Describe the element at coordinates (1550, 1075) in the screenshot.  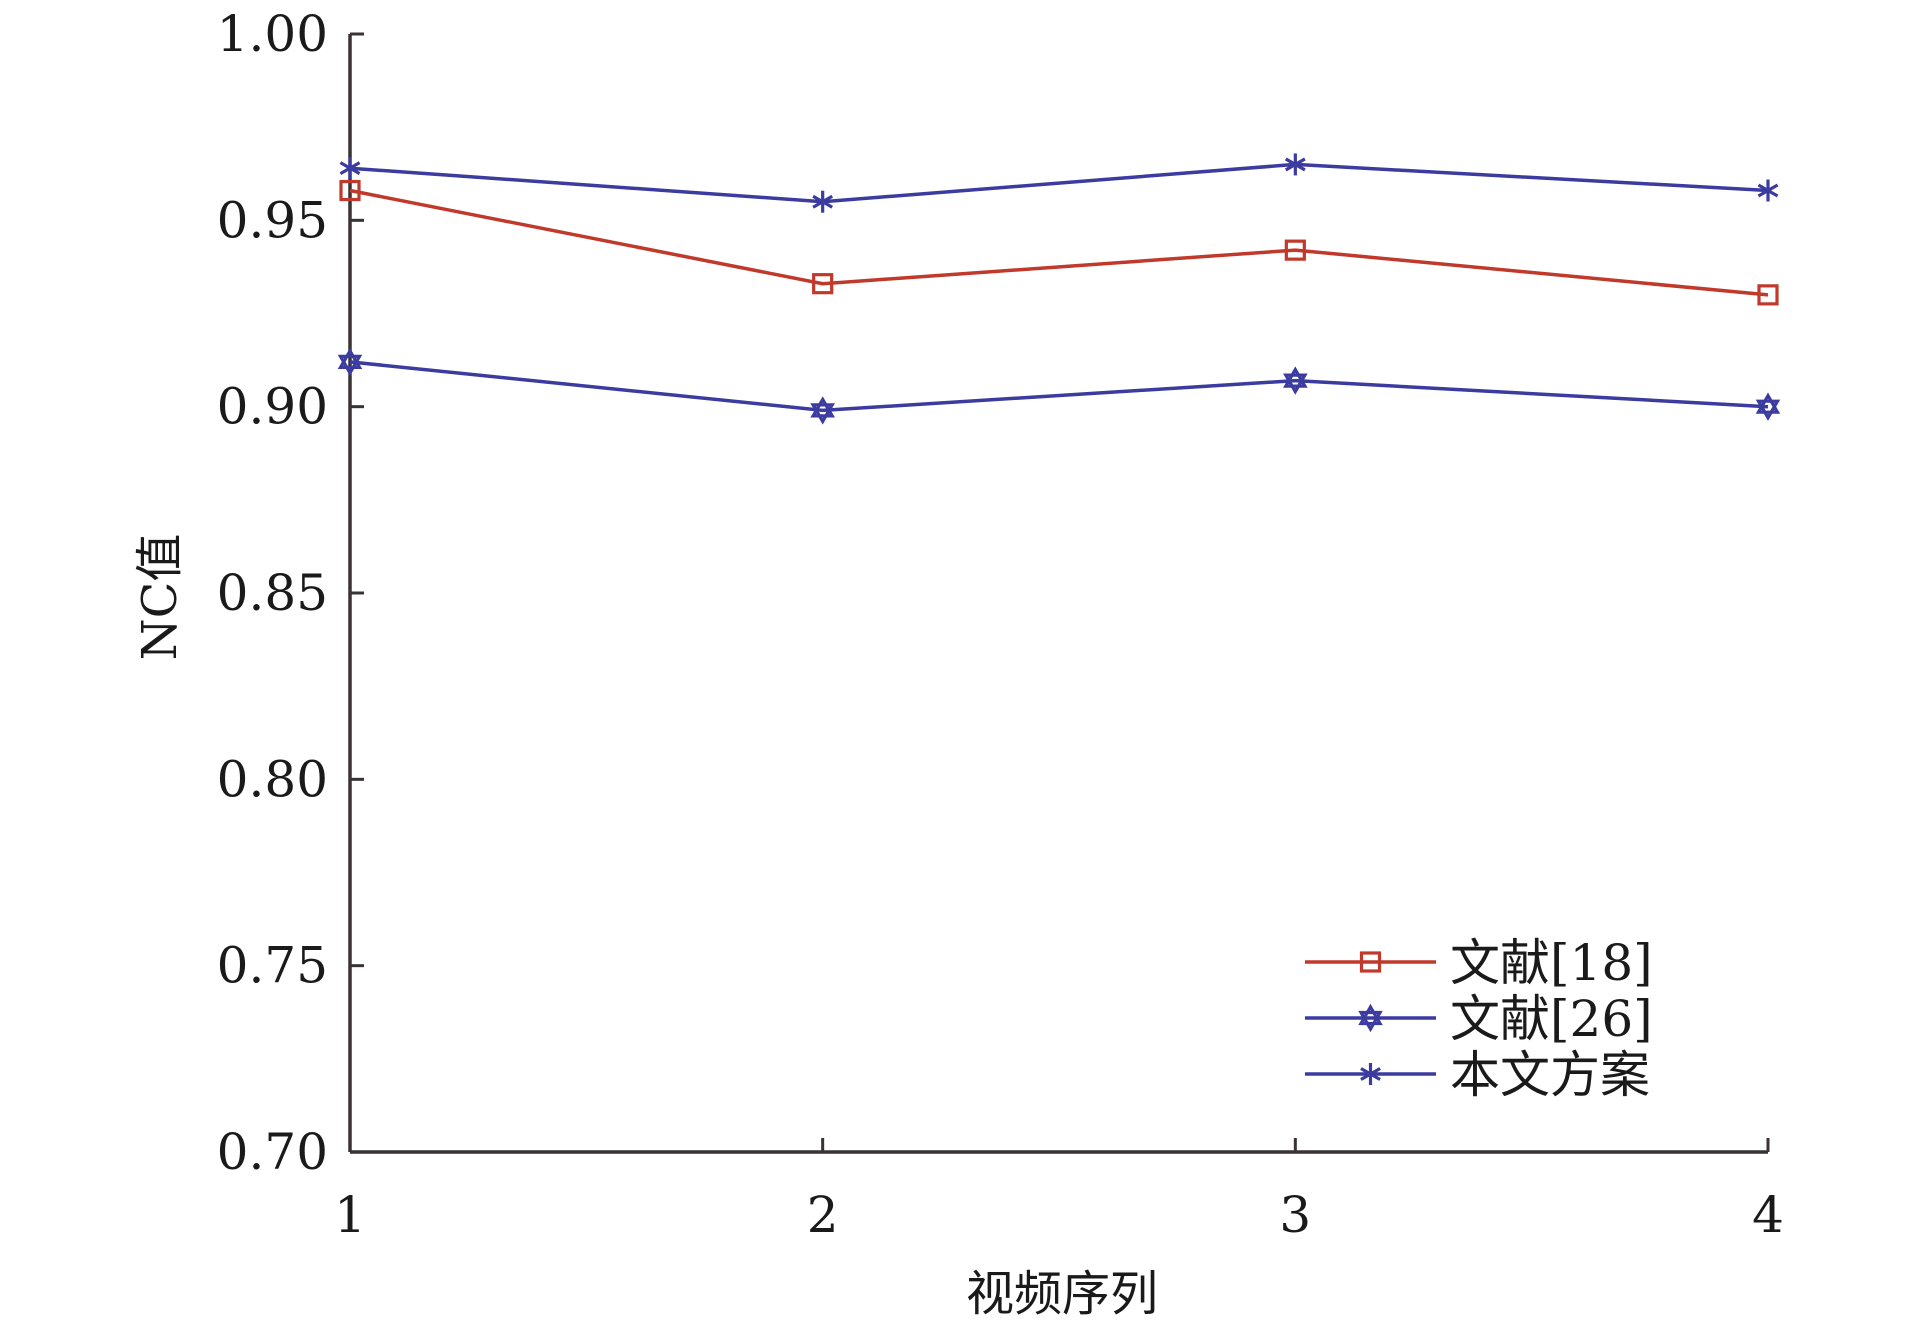
I see `legend-label: 本文方案` at that location.